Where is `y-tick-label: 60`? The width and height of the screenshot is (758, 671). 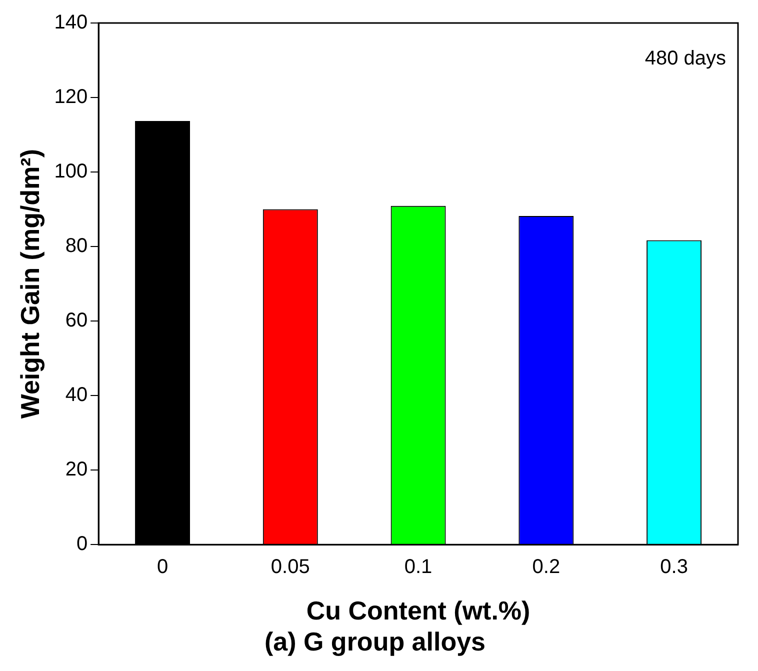 y-tick-label: 60 is located at coordinates (76, 321).